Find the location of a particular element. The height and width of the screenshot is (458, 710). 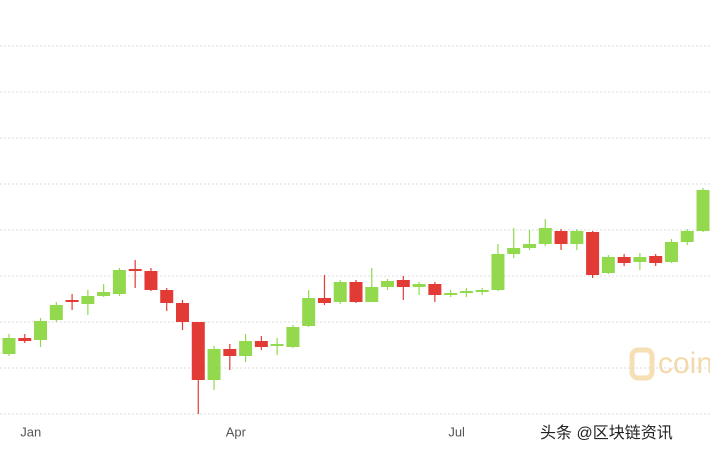

x-tick-label: Apr is located at coordinates (236, 431).